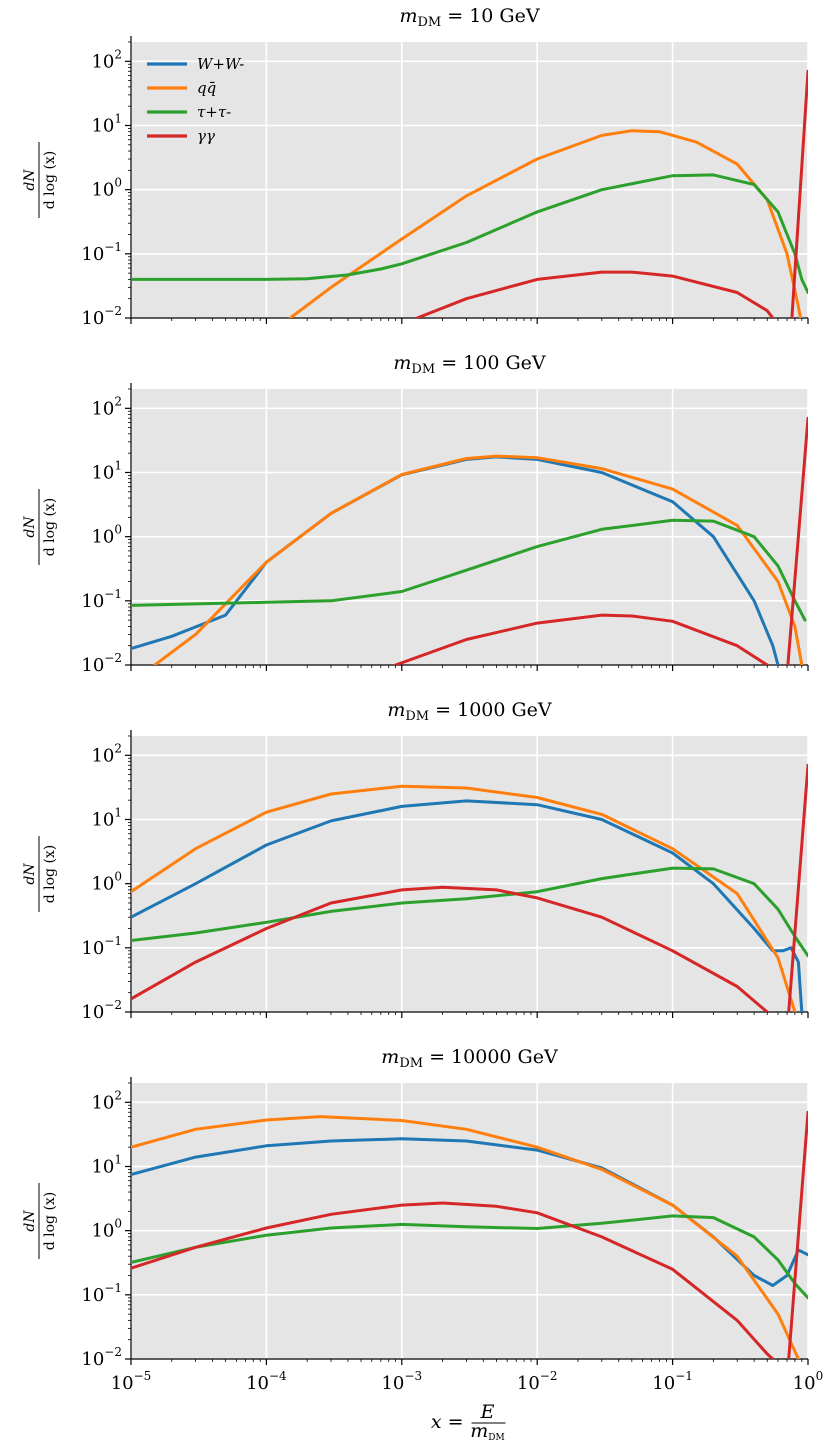  I want to click on legend-label: qq̄, so click(206, 88).